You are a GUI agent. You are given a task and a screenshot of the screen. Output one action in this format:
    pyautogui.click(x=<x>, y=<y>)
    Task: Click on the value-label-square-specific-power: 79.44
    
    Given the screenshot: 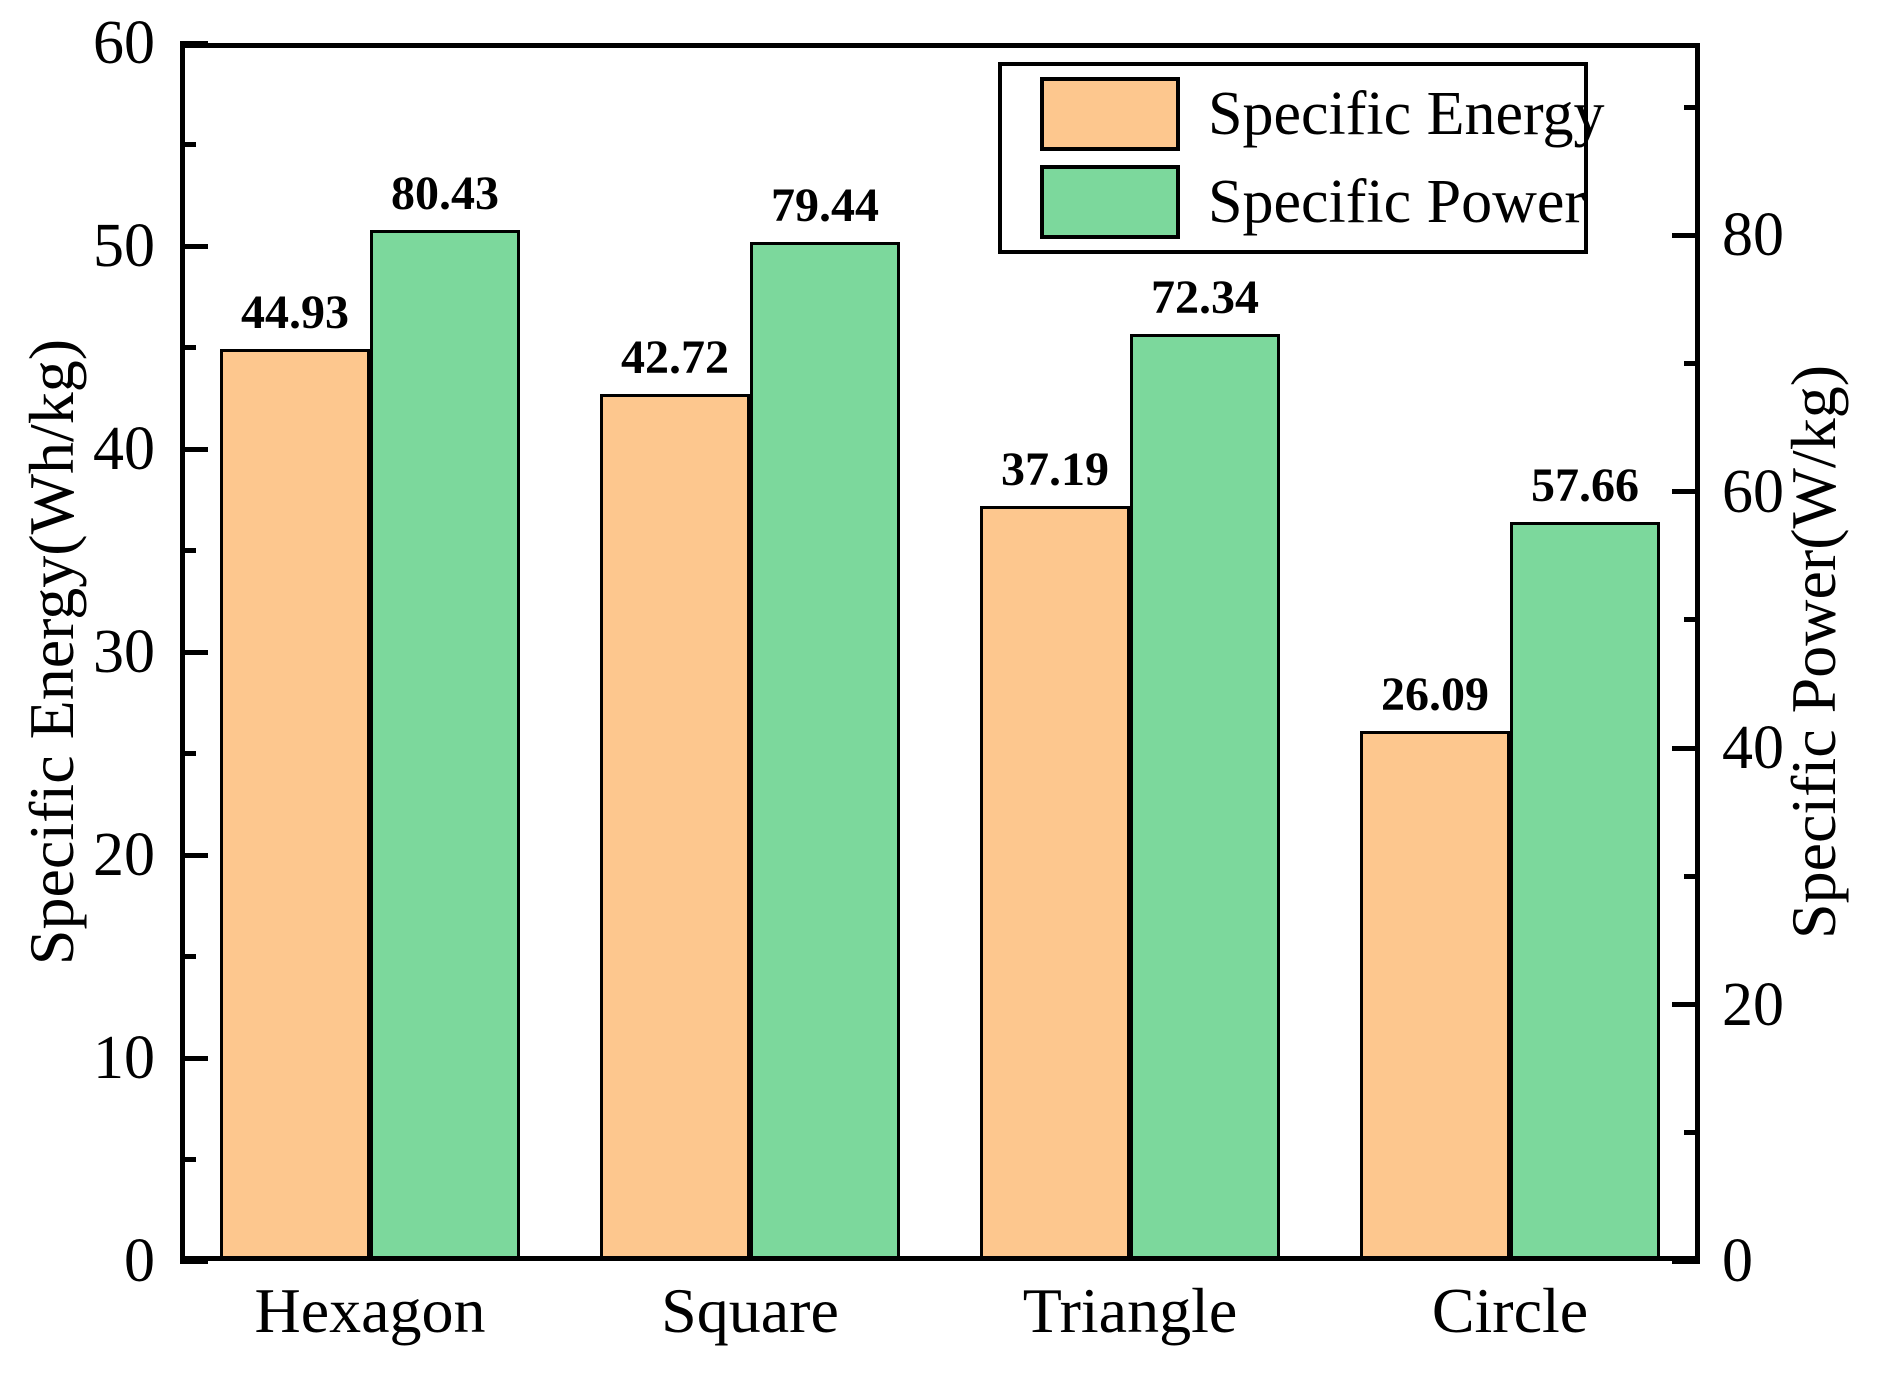 What is the action you would take?
    pyautogui.click(x=825, y=206)
    